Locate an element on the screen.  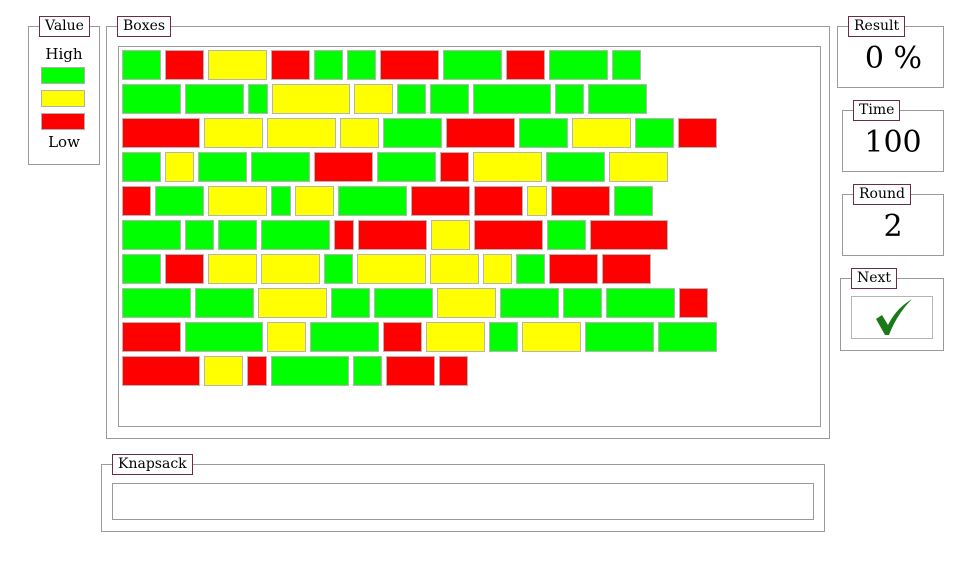
knapsack-drop-area is located at coordinates (463, 501).